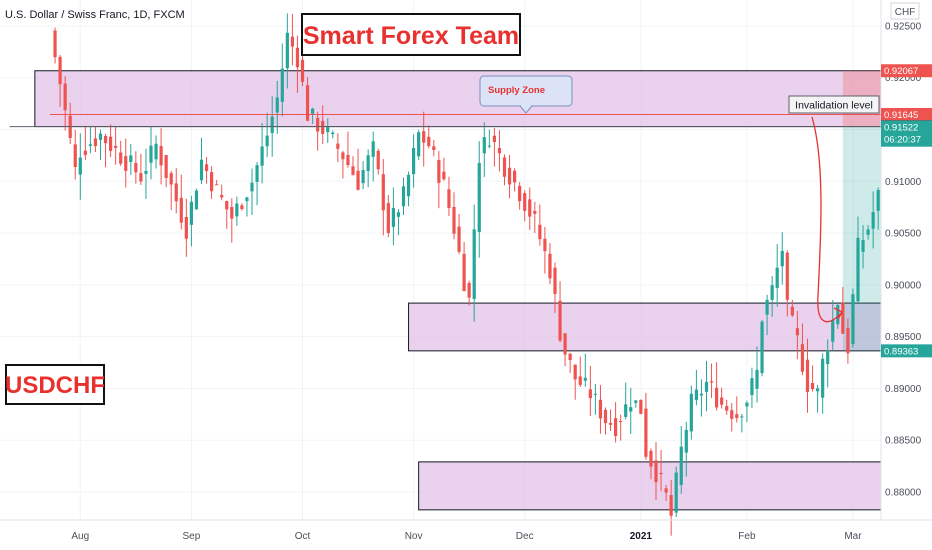  What do you see at coordinates (645, 327) in the screenshot?
I see `zone-rect` at bounding box center [645, 327].